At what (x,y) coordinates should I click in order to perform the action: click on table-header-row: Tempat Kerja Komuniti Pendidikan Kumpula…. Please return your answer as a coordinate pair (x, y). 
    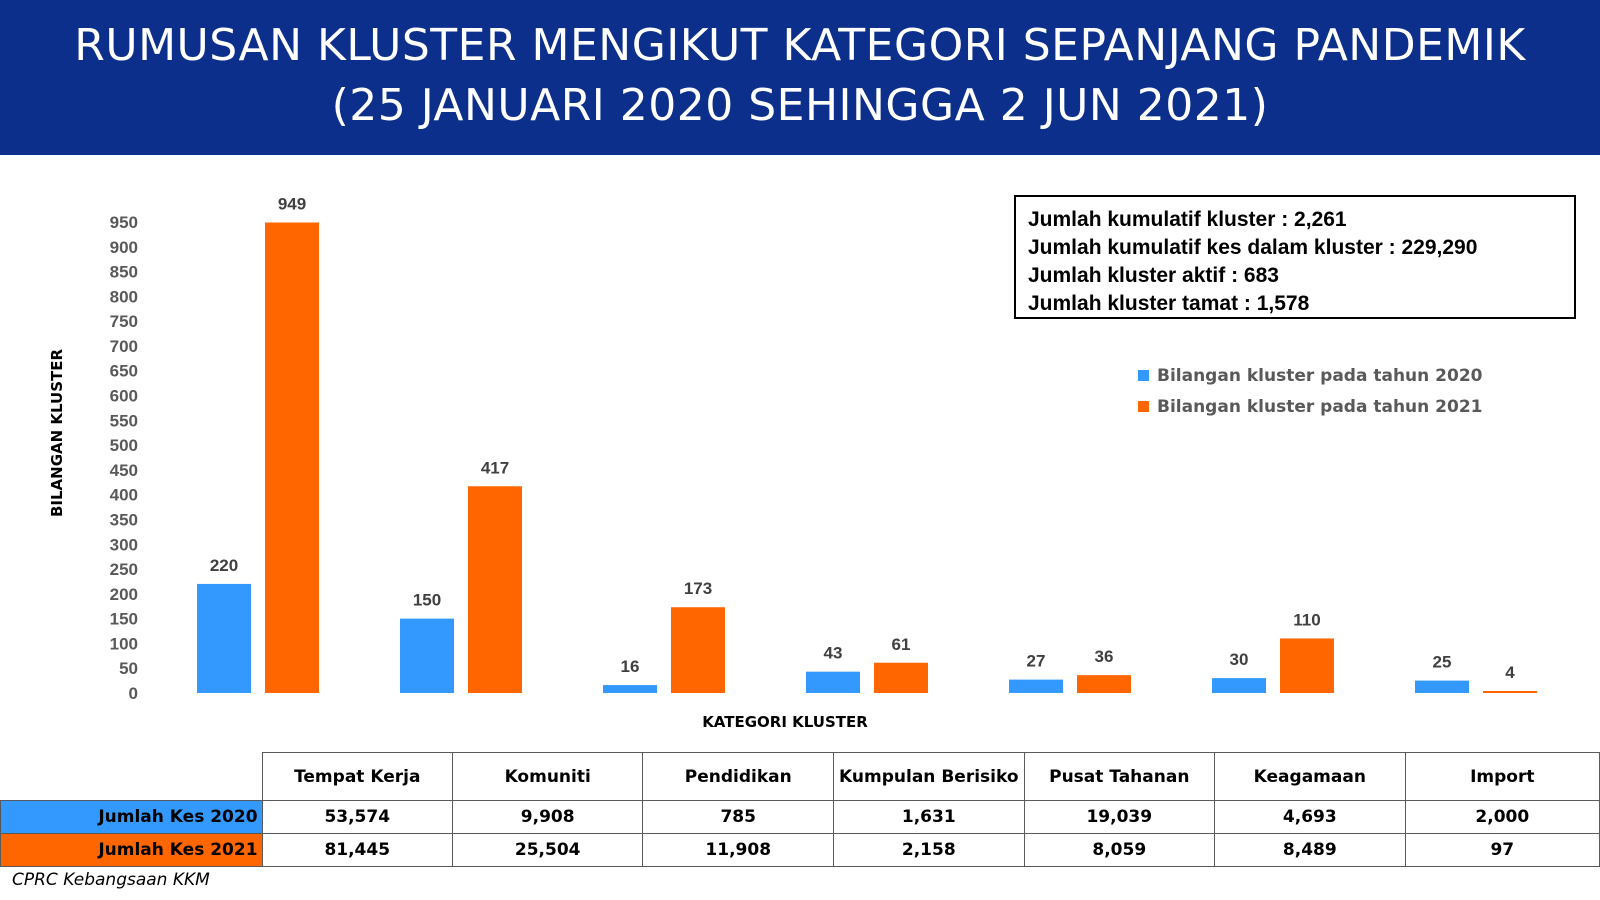
    Looking at the image, I should click on (800, 776).